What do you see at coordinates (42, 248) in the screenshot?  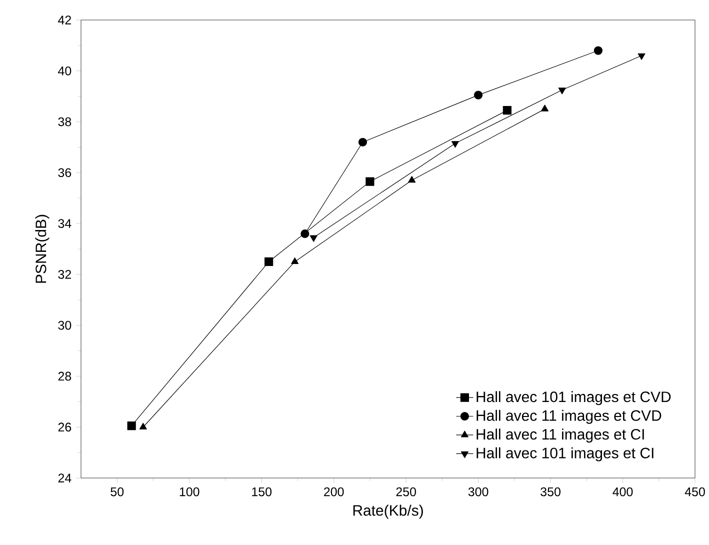 I see `y-axis-title: PSNR(dB)` at bounding box center [42, 248].